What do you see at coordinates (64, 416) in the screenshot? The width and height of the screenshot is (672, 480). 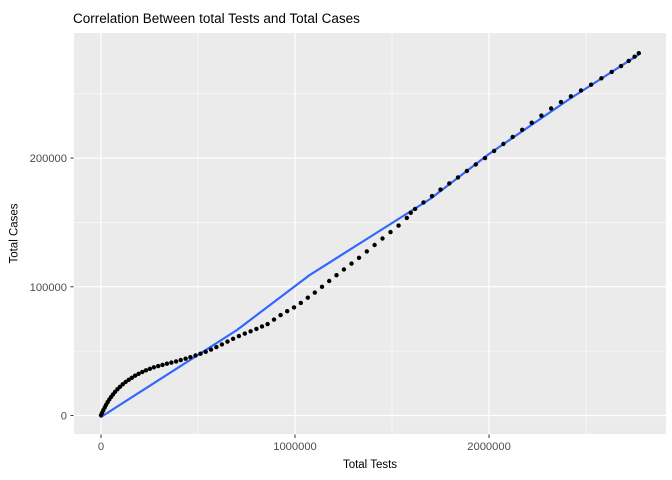 I see `y-tick-label: 0` at bounding box center [64, 416].